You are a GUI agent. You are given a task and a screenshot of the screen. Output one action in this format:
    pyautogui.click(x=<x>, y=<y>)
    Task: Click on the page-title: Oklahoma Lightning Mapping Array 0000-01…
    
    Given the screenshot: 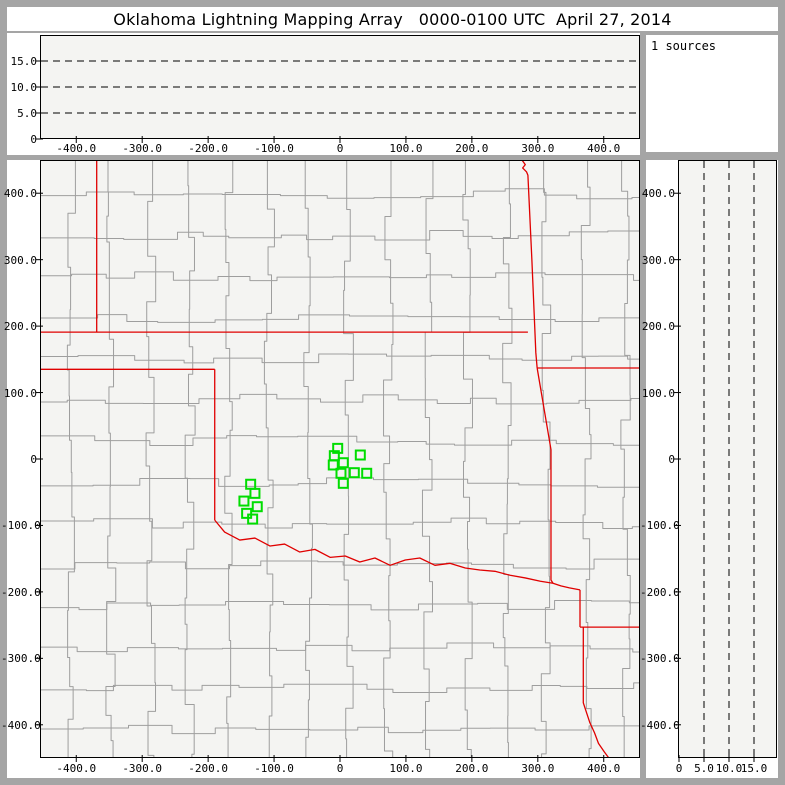 What is the action you would take?
    pyautogui.click(x=392, y=19)
    